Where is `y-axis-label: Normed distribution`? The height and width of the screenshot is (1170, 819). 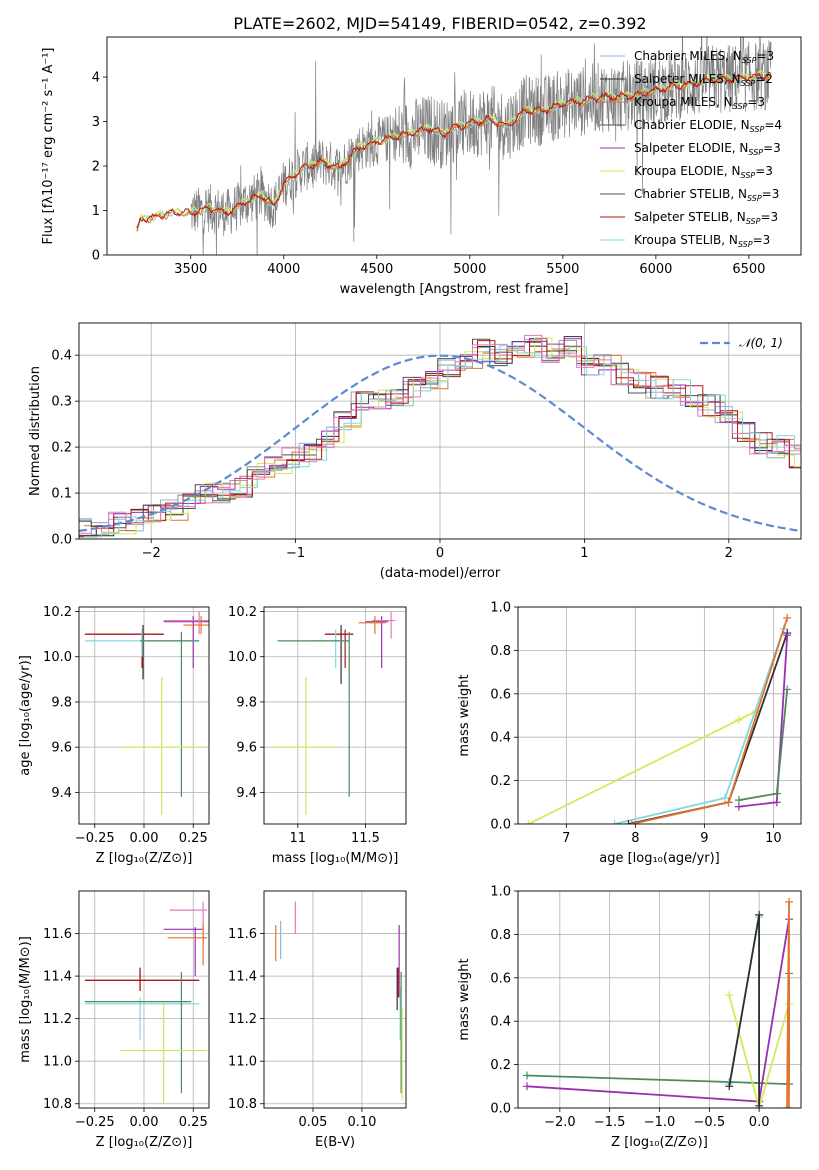 y-axis-label: Normed distribution is located at coordinates (35, 431).